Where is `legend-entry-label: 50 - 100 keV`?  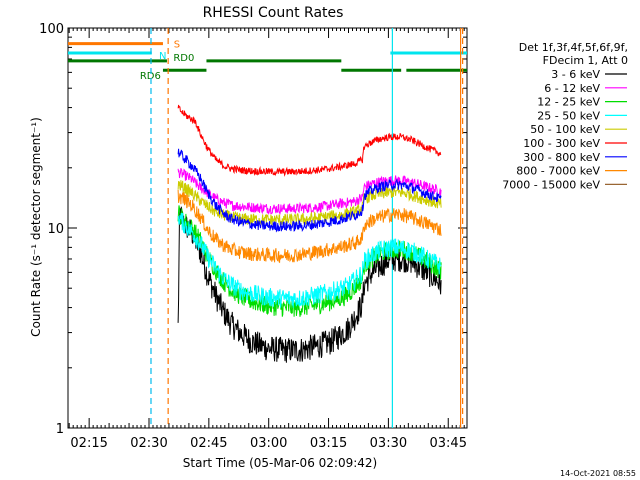 legend-entry-label: 50 - 100 keV is located at coordinates (565, 129).